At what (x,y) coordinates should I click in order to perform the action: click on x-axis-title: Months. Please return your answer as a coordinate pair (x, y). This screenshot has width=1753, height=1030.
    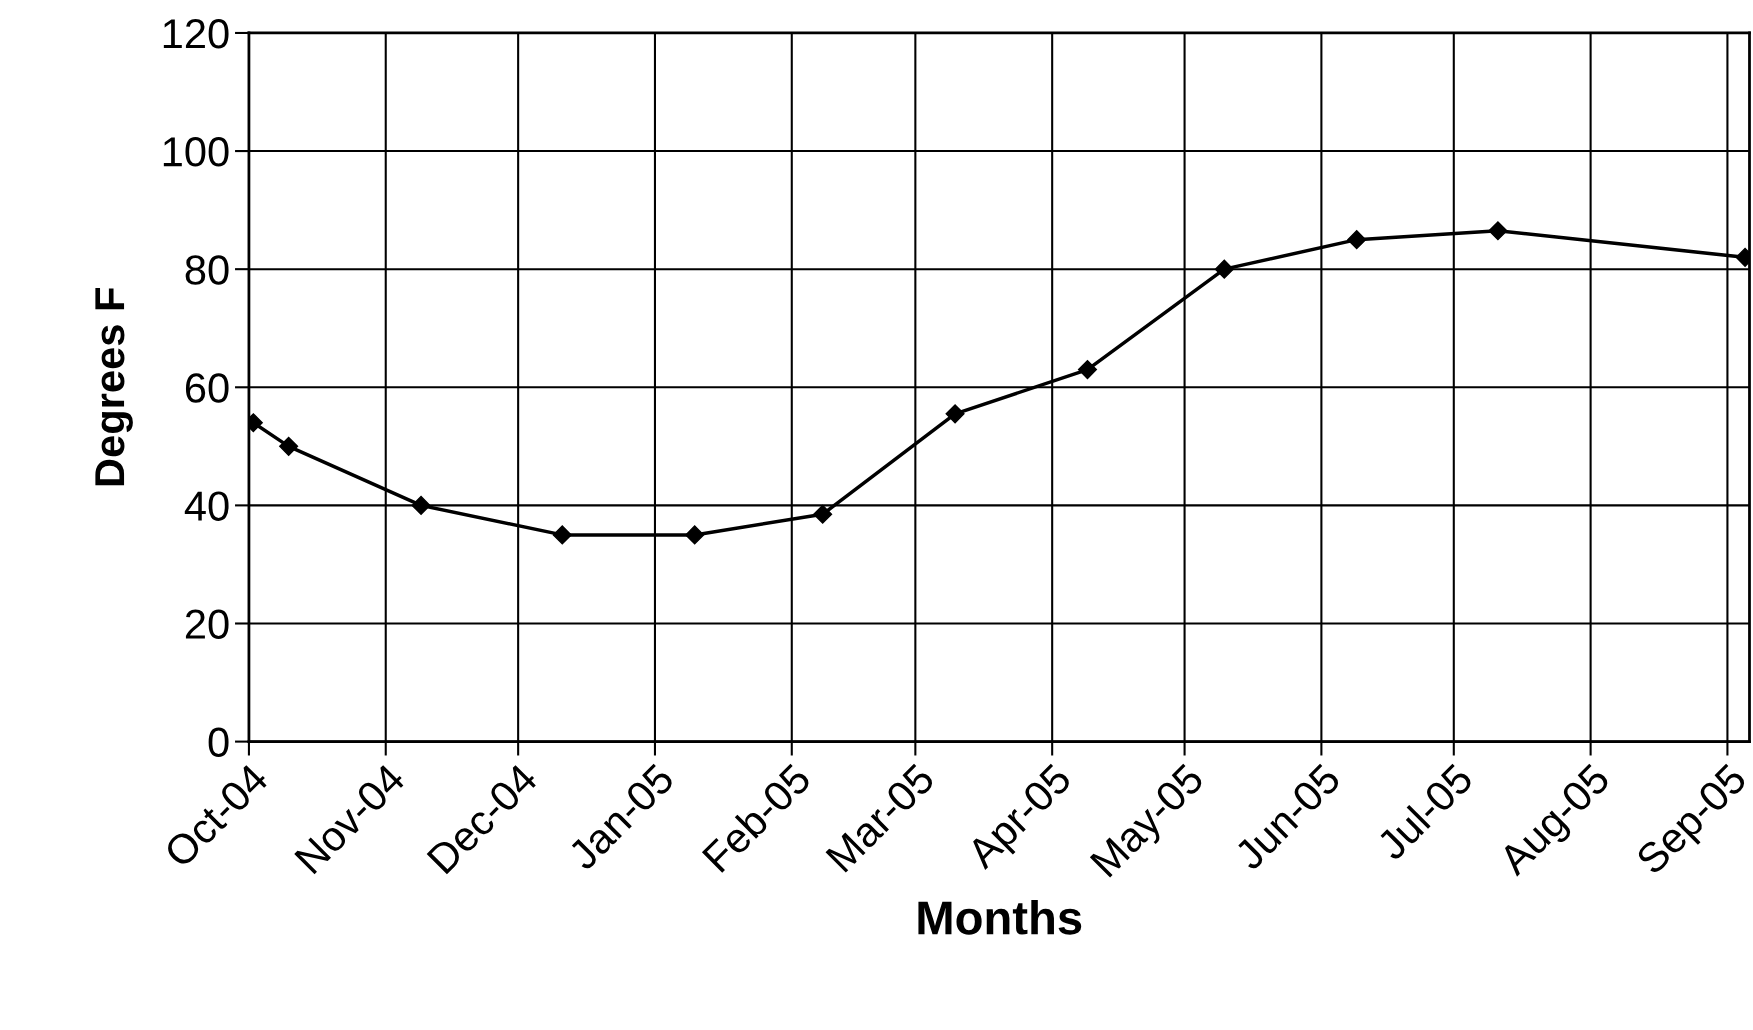
    Looking at the image, I should click on (1000, 917).